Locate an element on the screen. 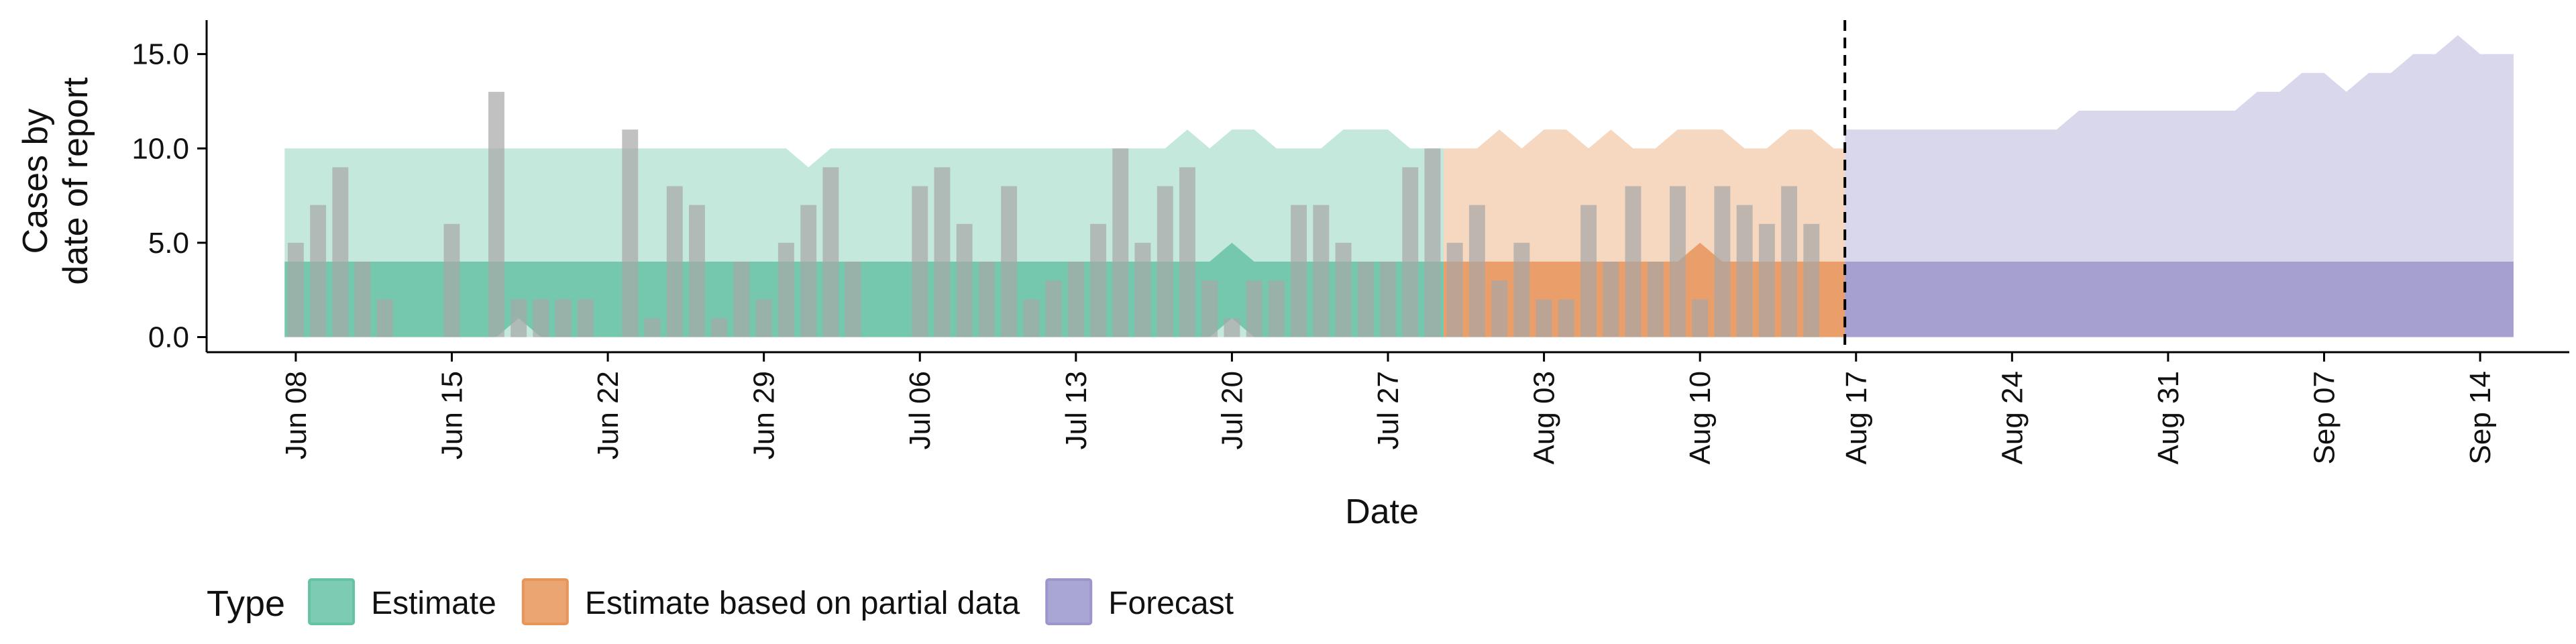  x-tick-label: Sep 14 is located at coordinates (2480, 417).